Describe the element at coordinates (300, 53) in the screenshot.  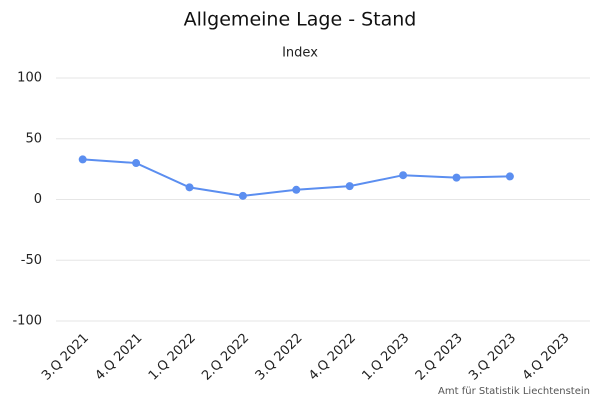
I see `chart-subtitle: Index` at that location.